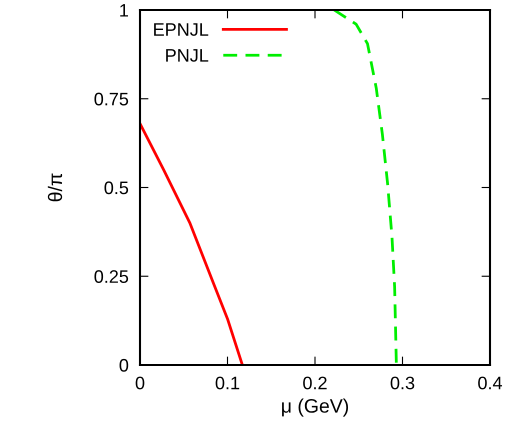 Image resolution: width=514 pixels, height=445 pixels. Describe the element at coordinates (187, 55) in the screenshot. I see `legend-label: PNJL` at that location.